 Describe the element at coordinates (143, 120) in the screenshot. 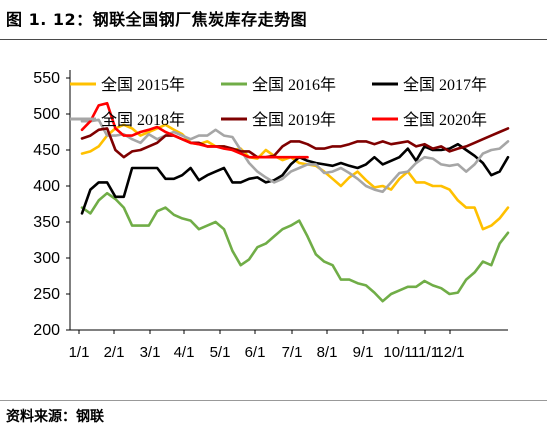

I see `legend-label: 全国 2018年` at that location.